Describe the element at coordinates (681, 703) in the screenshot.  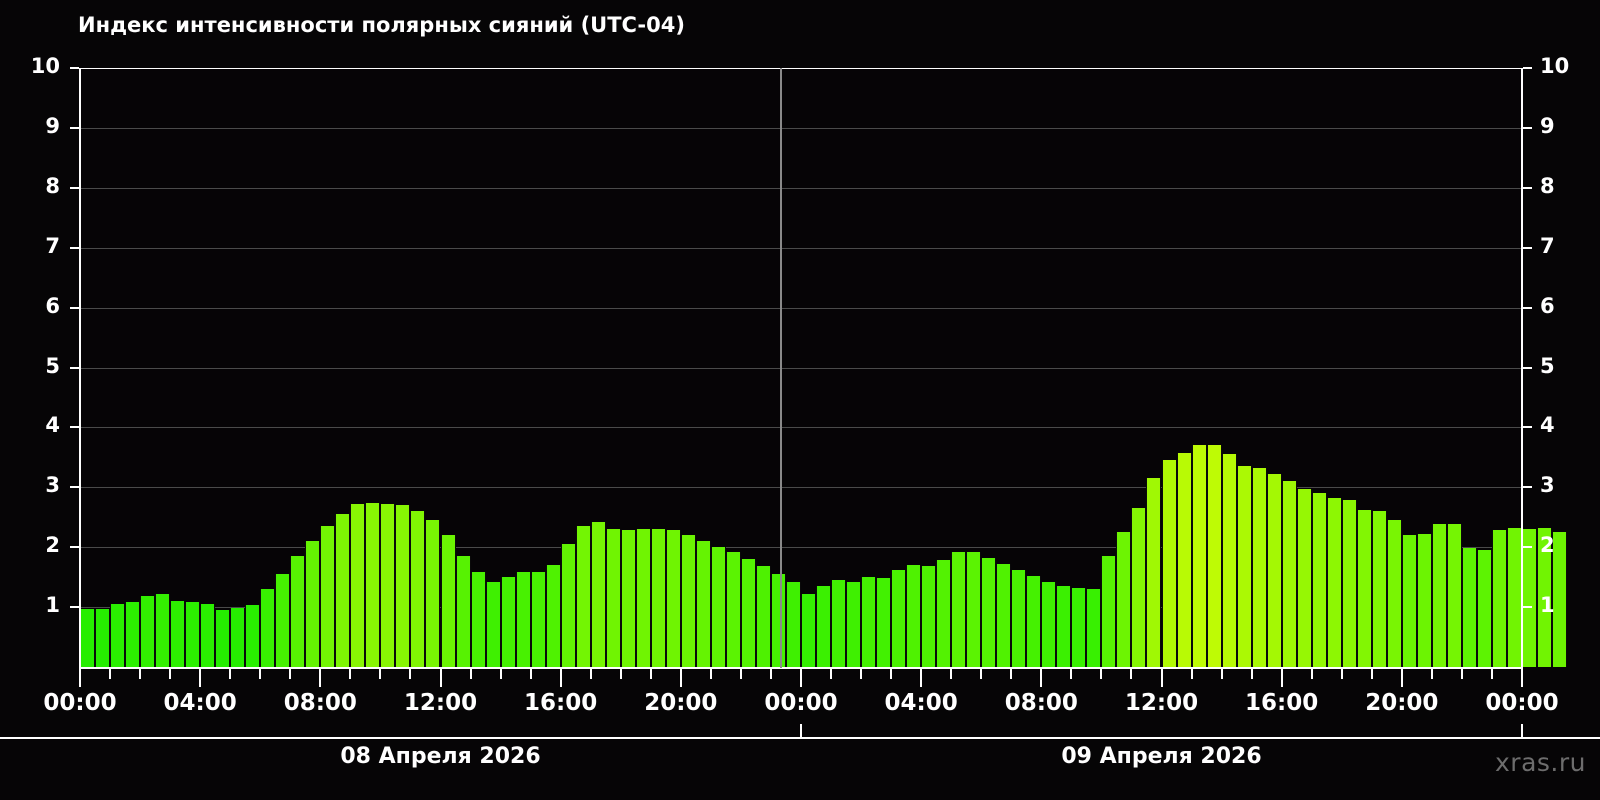
I see `x-axis-label-5: 20:00` at that location.